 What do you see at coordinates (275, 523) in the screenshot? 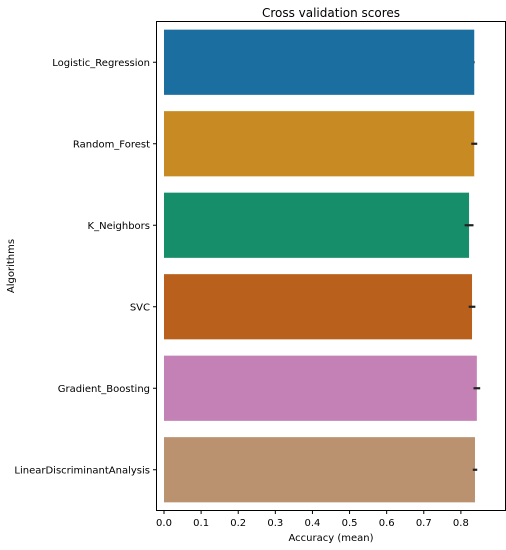
I see `x-tick-label: 0.3` at bounding box center [275, 523].